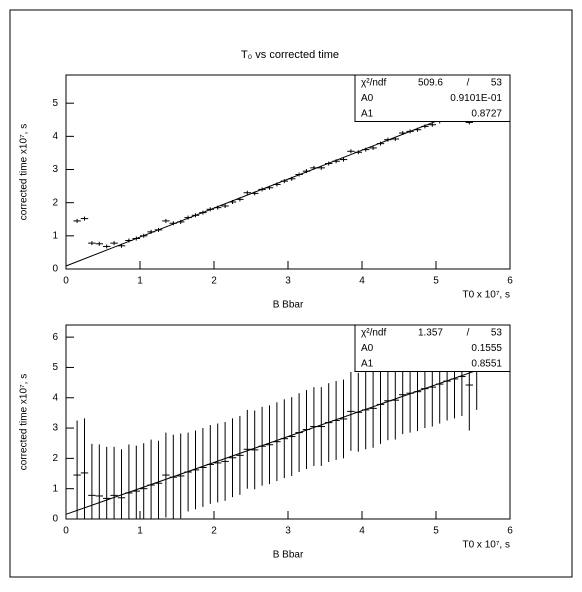 This screenshot has width=582, height=592. Describe the element at coordinates (430, 82) in the screenshot. I see `stats-value: 509.6` at that location.